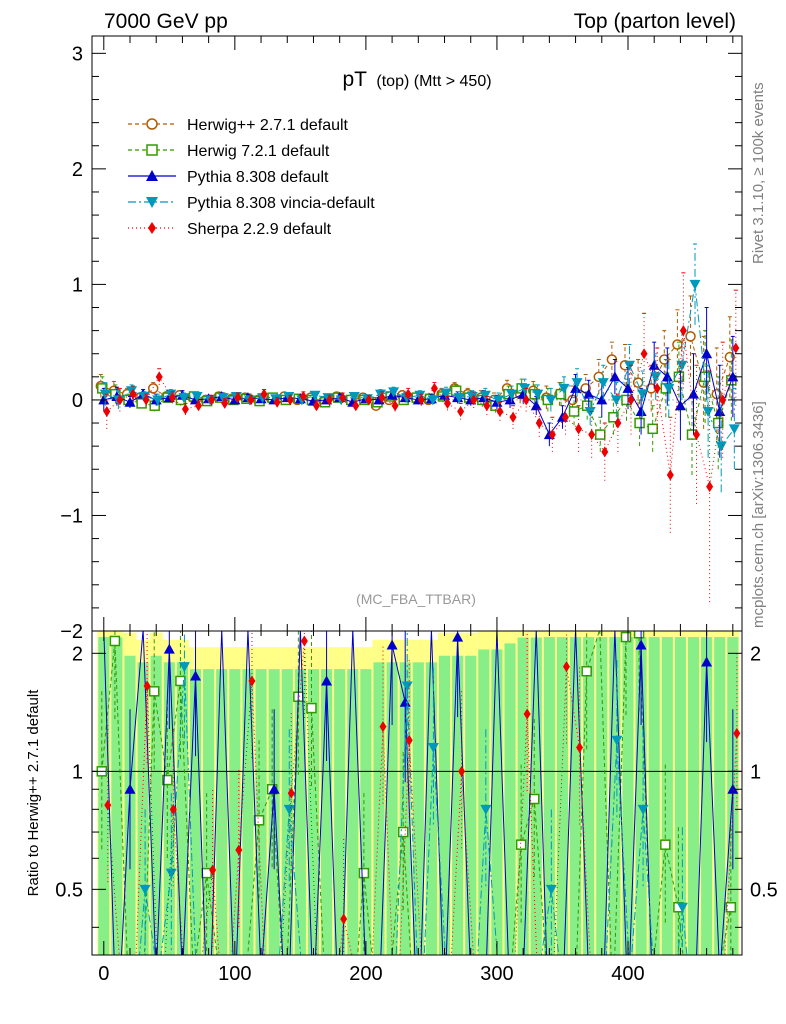 This screenshot has height=1024, width=786. I want to click on main-ytick-label: 0, so click(77, 401).